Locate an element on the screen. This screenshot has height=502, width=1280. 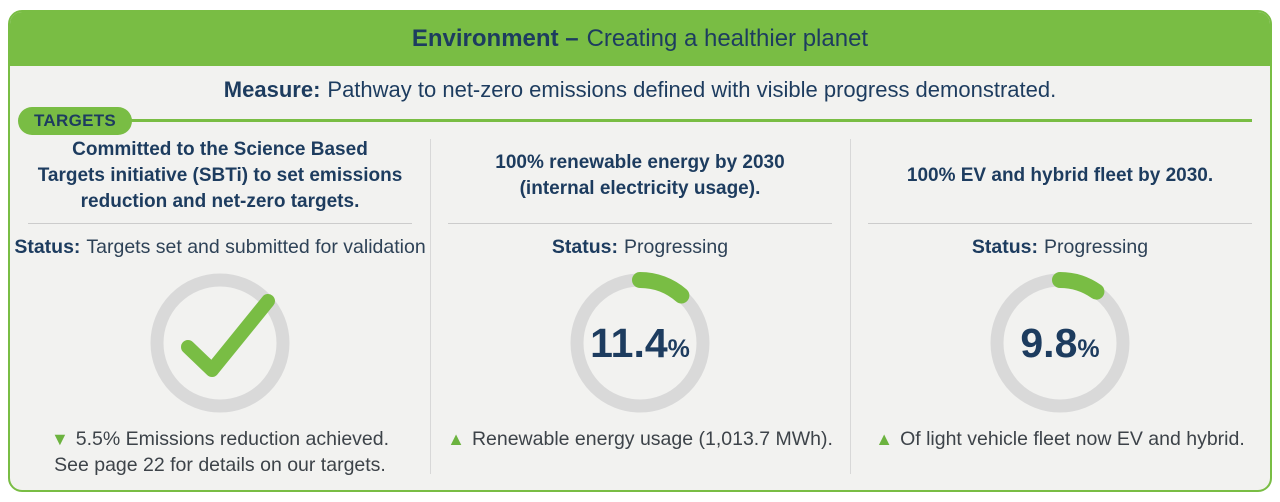
panel-title-emphasis: Environment – is located at coordinates (495, 38).